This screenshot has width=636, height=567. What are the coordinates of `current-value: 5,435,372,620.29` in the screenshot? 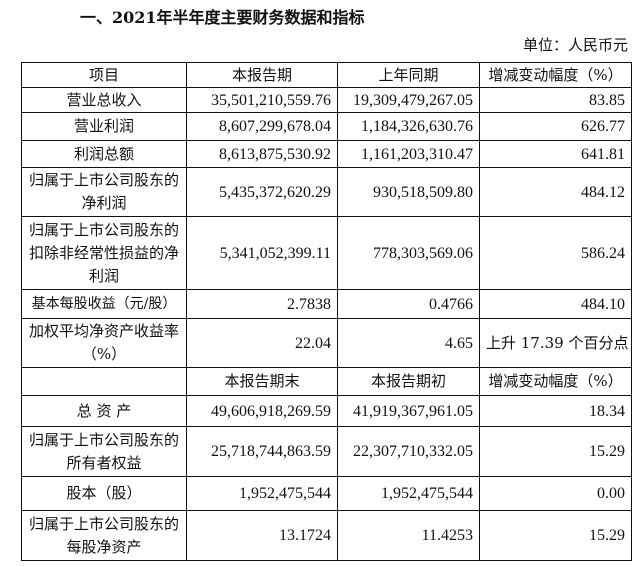 It's located at (262, 192).